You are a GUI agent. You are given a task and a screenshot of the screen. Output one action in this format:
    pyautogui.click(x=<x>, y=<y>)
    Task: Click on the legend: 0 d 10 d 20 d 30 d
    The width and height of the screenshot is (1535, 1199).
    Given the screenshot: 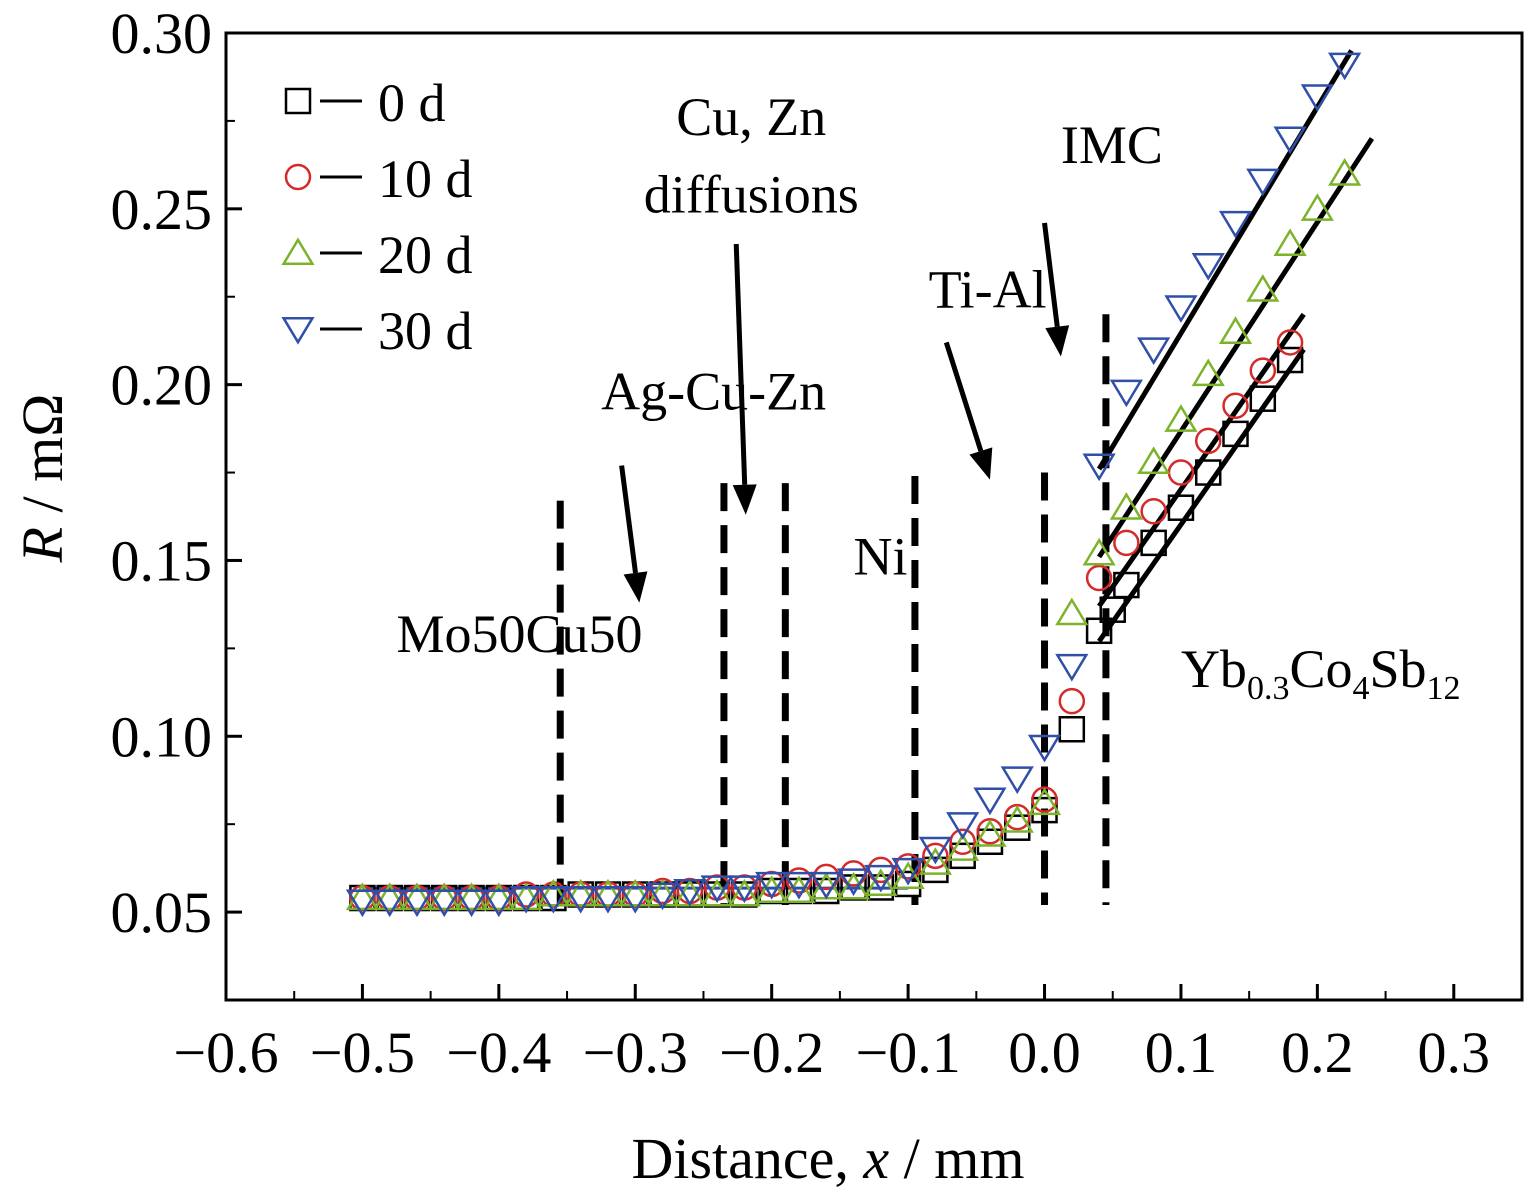 What is the action you would take?
    pyautogui.click(x=377, y=217)
    